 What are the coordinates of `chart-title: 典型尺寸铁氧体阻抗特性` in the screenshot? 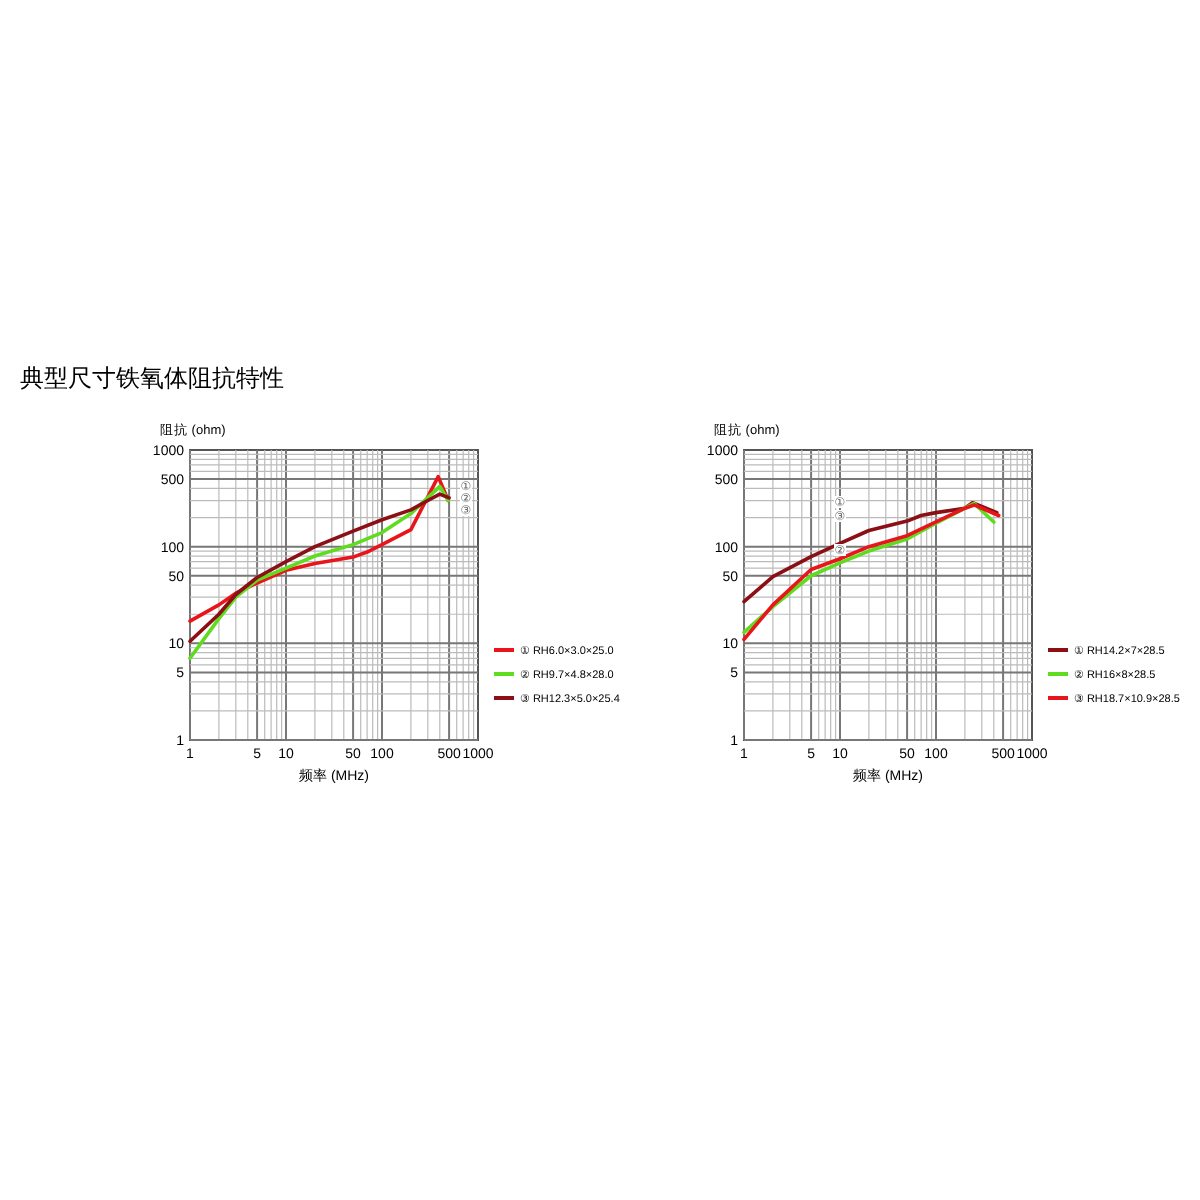 It's located at (152, 378).